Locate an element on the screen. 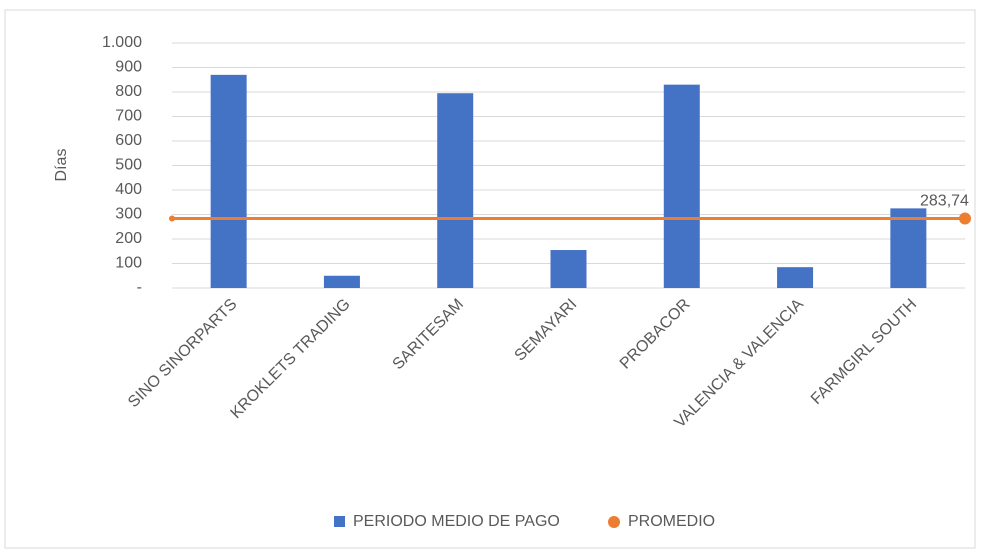 The width and height of the screenshot is (982, 557). y-tick-label: 700 is located at coordinates (128, 116).